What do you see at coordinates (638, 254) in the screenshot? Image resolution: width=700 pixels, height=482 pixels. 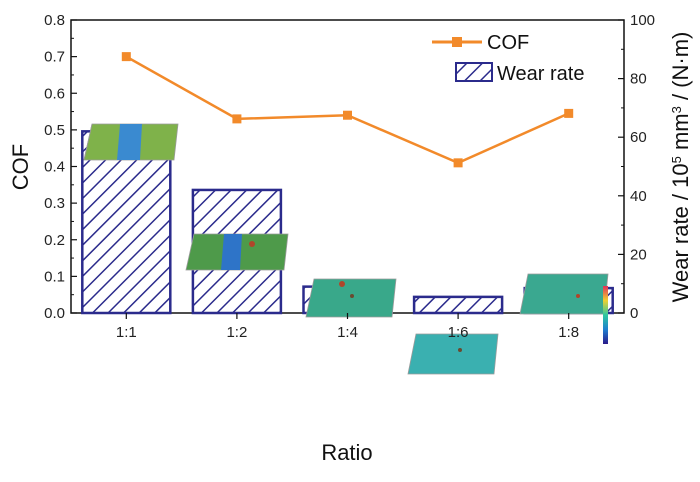 I see `right-tick-label: 20` at bounding box center [638, 254].